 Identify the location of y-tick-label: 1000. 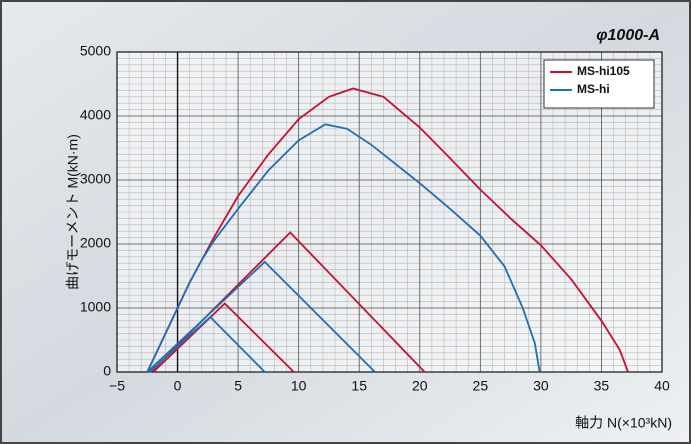
(95, 307).